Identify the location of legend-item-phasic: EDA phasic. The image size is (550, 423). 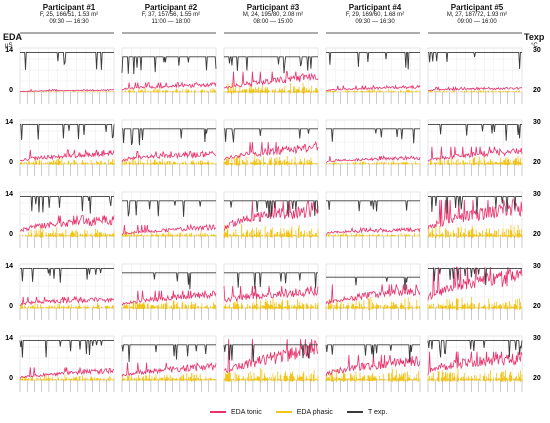
(304, 412).